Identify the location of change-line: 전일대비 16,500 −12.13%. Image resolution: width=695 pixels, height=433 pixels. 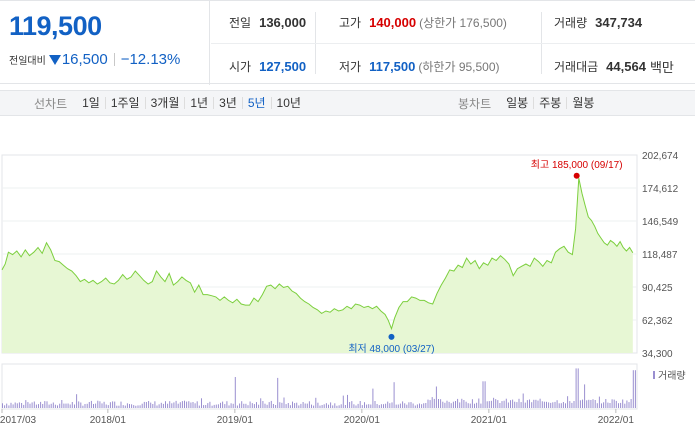
(94, 59).